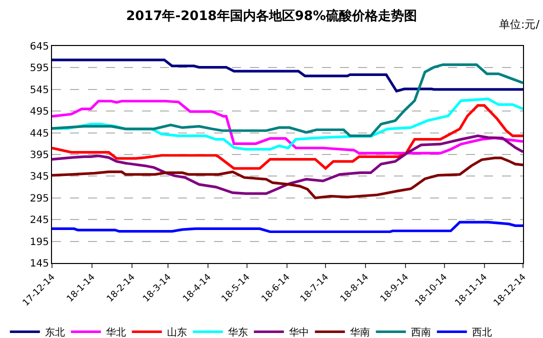 The height and width of the screenshot is (338, 543). Describe the element at coordinates (39, 155) in the screenshot. I see `y-tick-label: 395` at that location.